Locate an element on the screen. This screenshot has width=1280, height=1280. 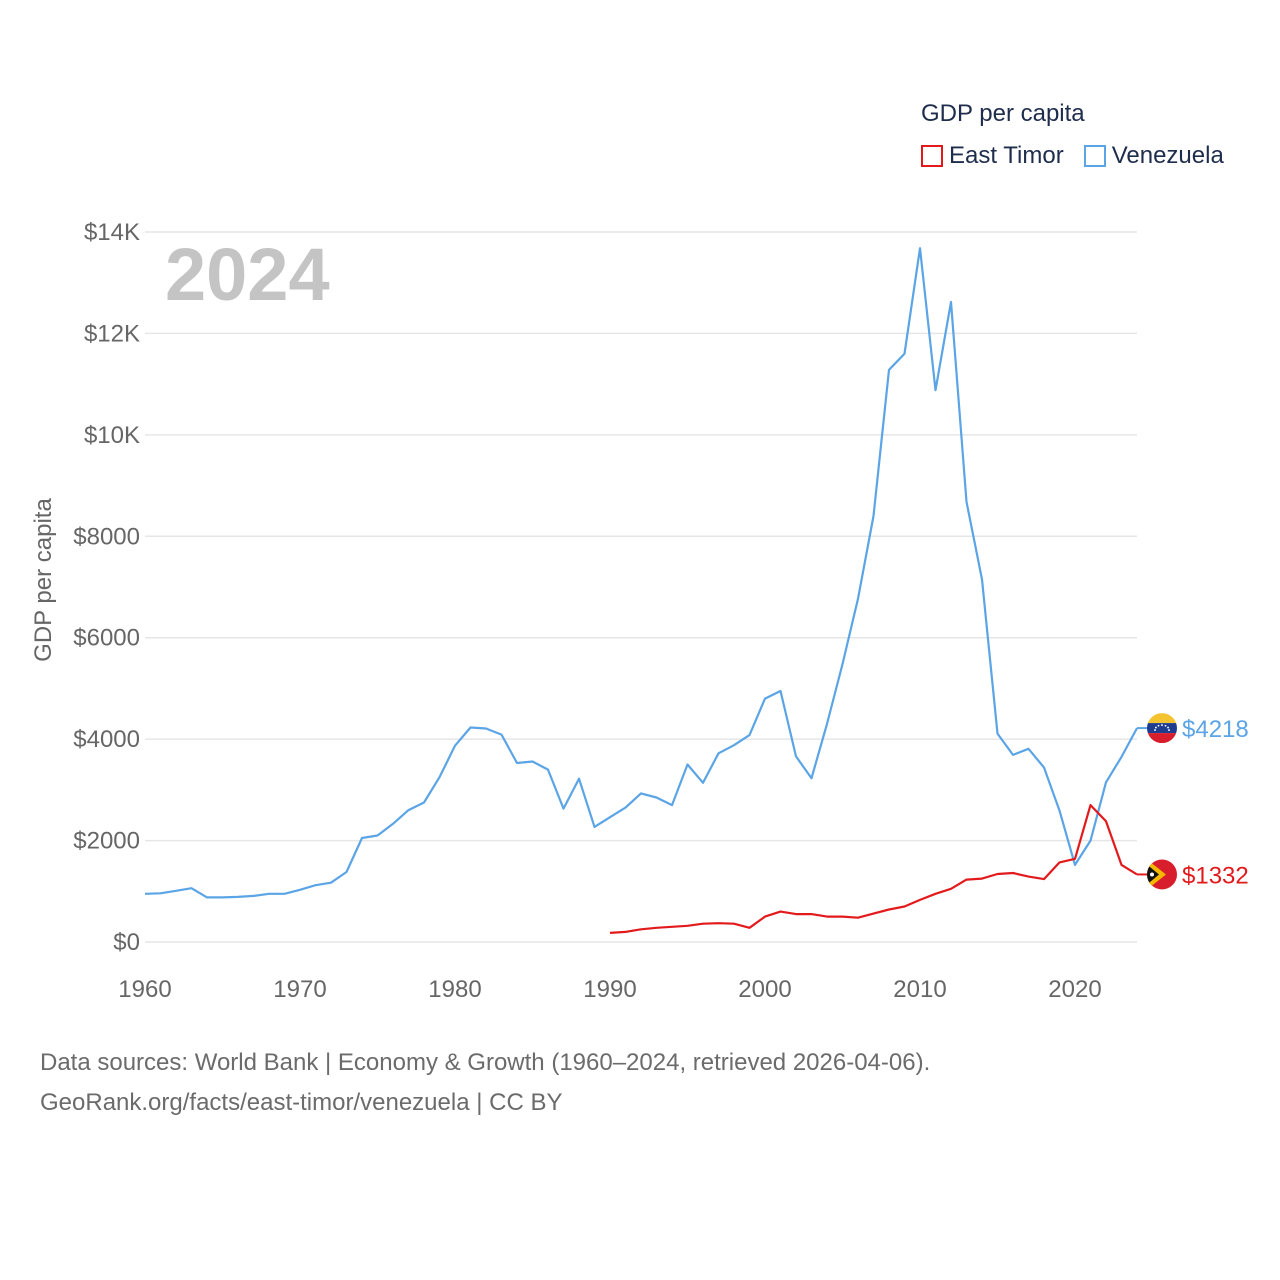
east-timor-flag-icon is located at coordinates (1162, 874).